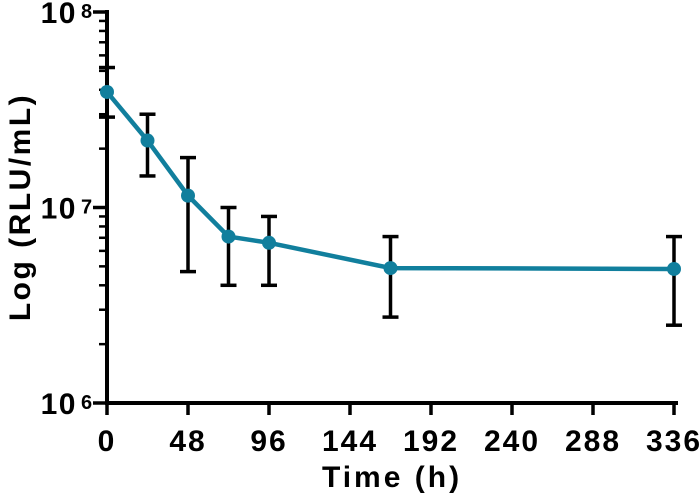 The height and width of the screenshot is (498, 700). I want to click on y-tick-exponent: 8, so click(86, 12).